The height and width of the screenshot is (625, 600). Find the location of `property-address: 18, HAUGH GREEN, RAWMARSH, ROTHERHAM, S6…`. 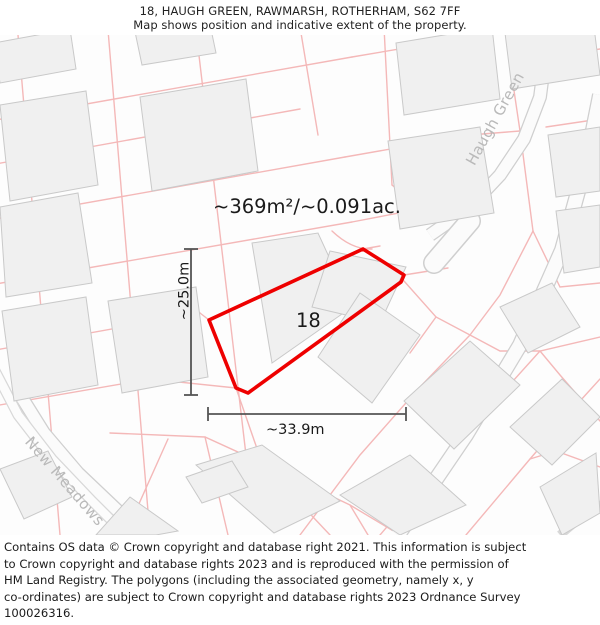

property-address: 18, HAUGH GREEN, RAWMARSH, ROTHERHAM, S6… is located at coordinates (300, 11).